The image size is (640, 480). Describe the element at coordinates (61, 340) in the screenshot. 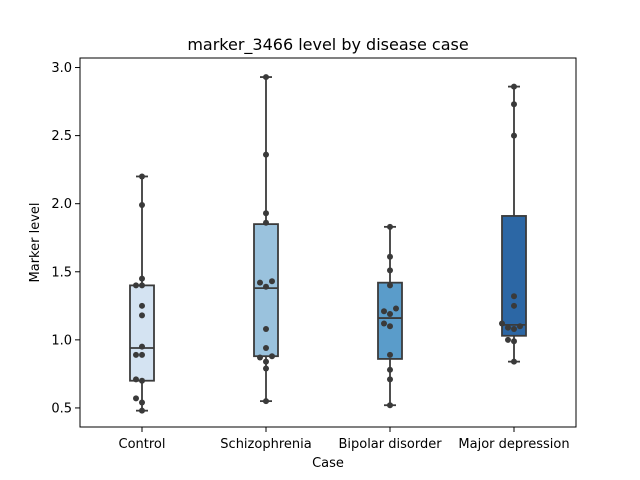

I see `y-tick-label: 1.0` at that location.